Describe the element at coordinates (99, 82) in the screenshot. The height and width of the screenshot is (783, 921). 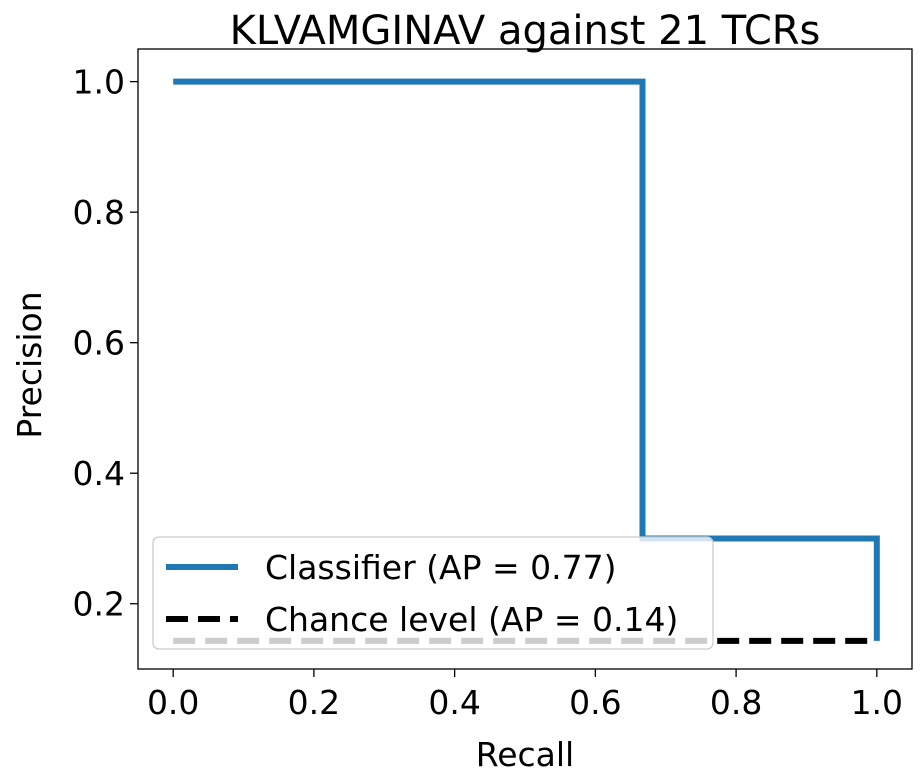
I see `y-tick-label: 1.0` at that location.